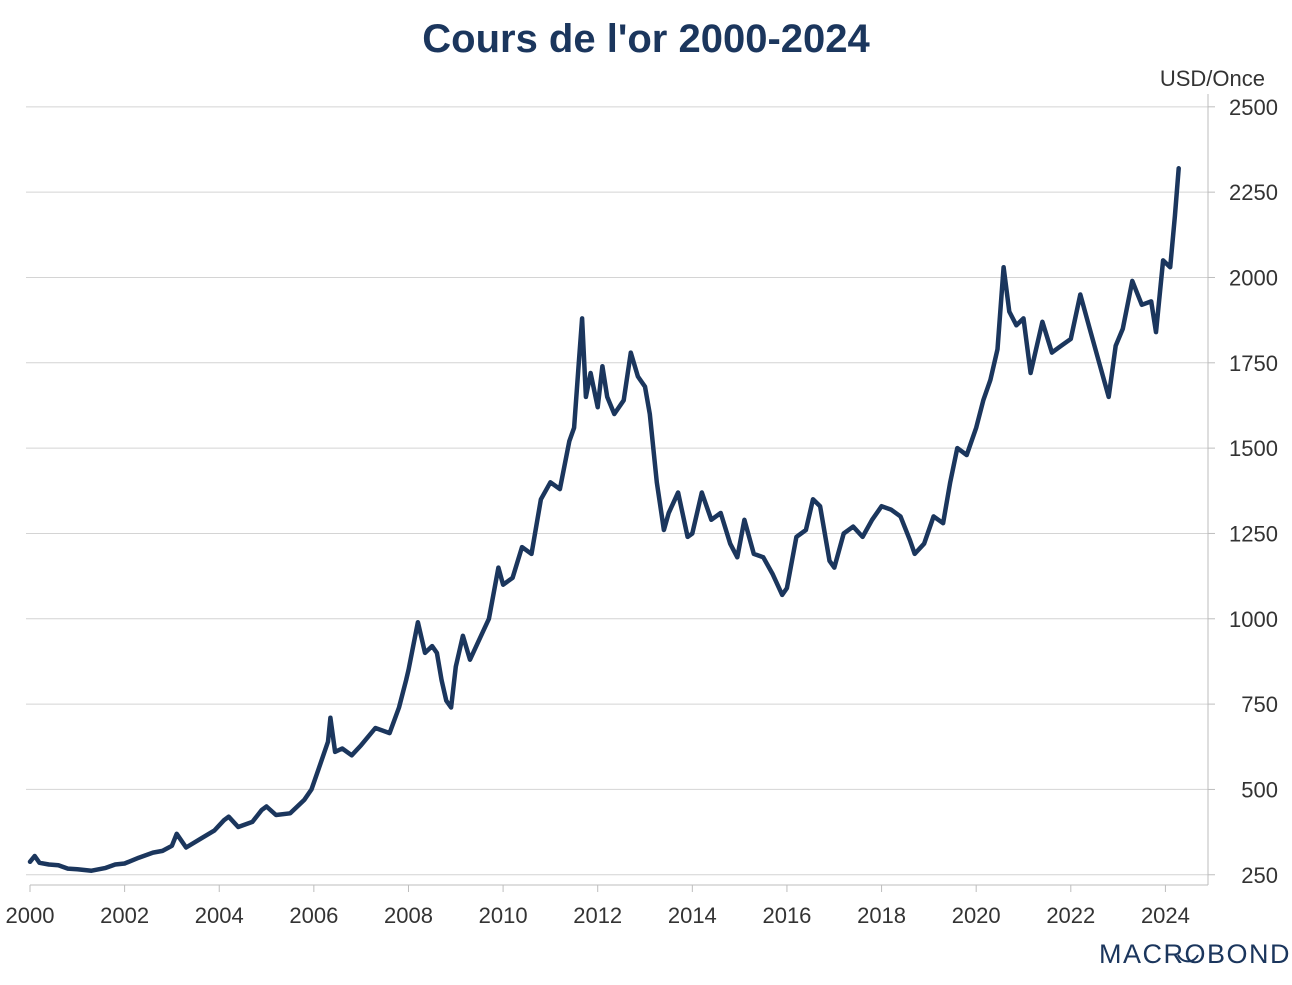 Image resolution: width=1292 pixels, height=985 pixels. Describe the element at coordinates (219, 915) in the screenshot. I see `x-tick-label-2004: 2004` at that location.